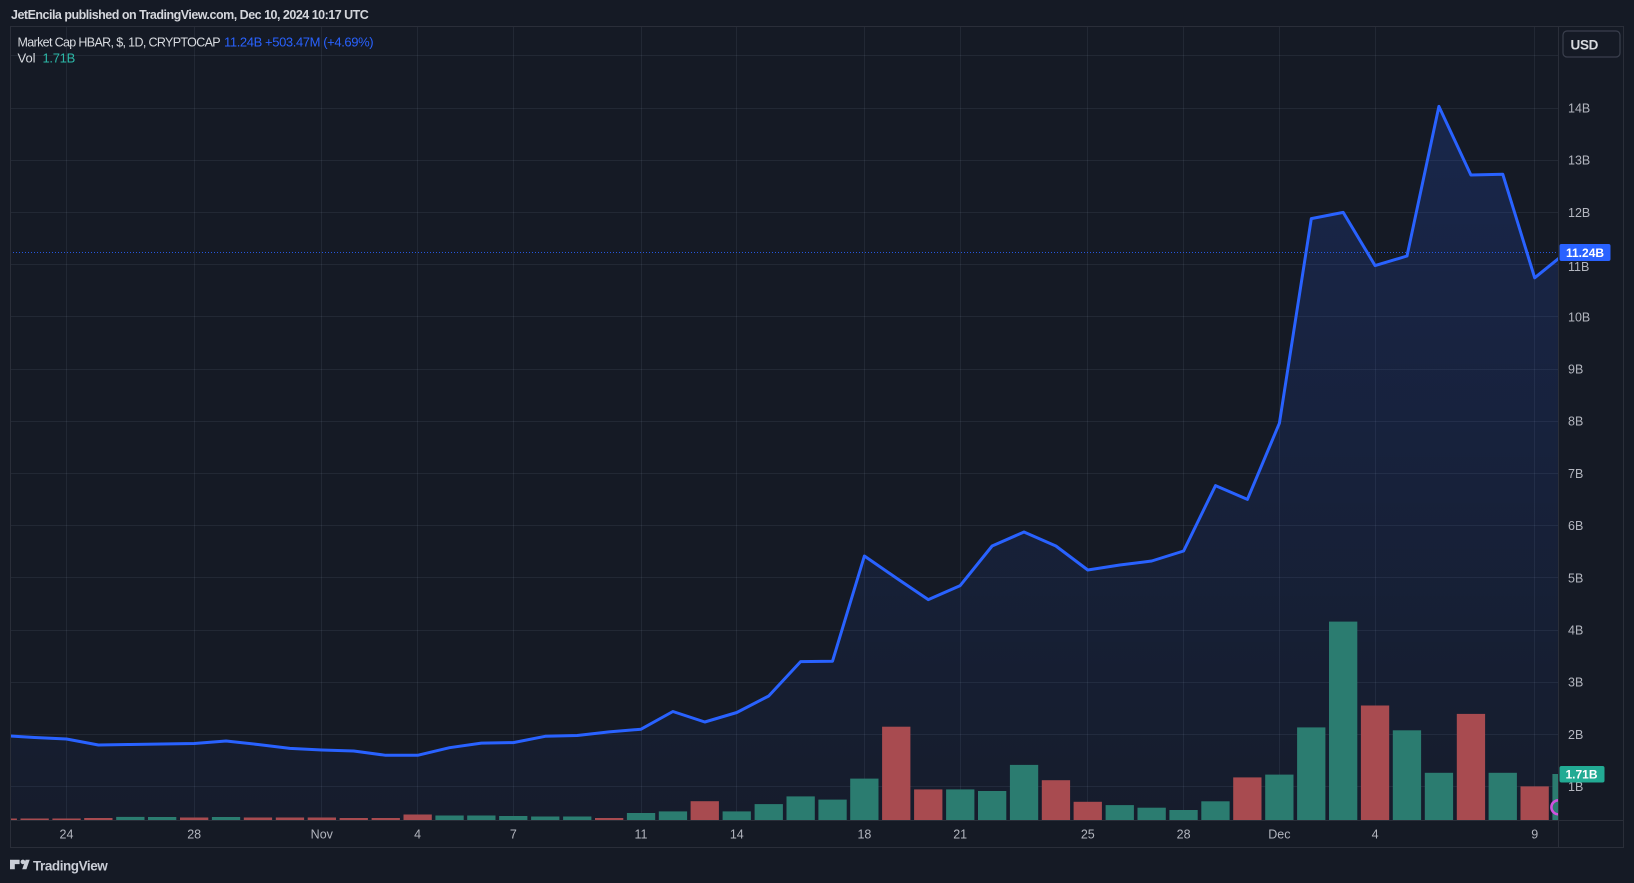 The image size is (1634, 883). Describe the element at coordinates (1585, 253) in the screenshot. I see `svg-text: 11.24B` at that location.